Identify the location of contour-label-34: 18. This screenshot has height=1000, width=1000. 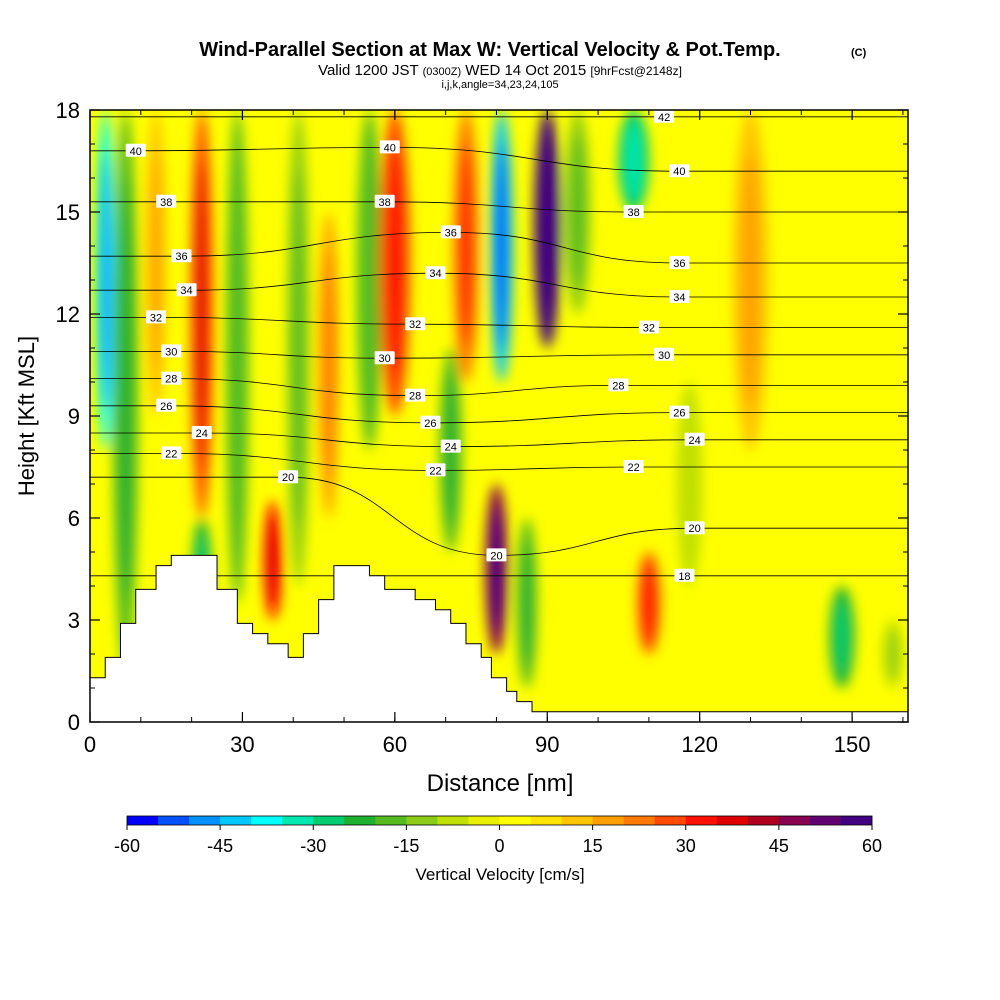
(684, 575).